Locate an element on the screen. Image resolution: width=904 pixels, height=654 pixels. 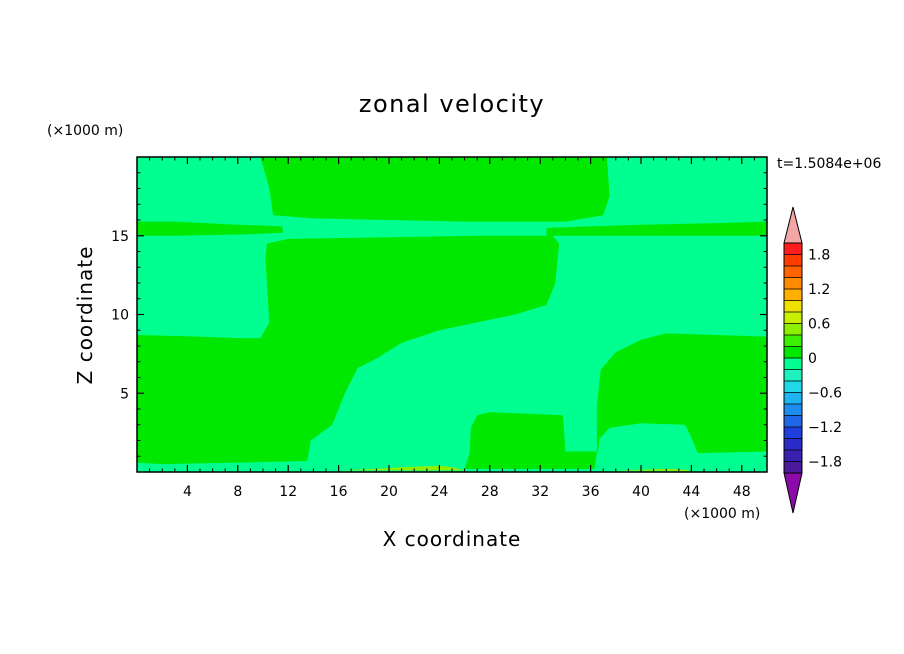
colorbar-over-arrow is located at coordinates (793, 225).